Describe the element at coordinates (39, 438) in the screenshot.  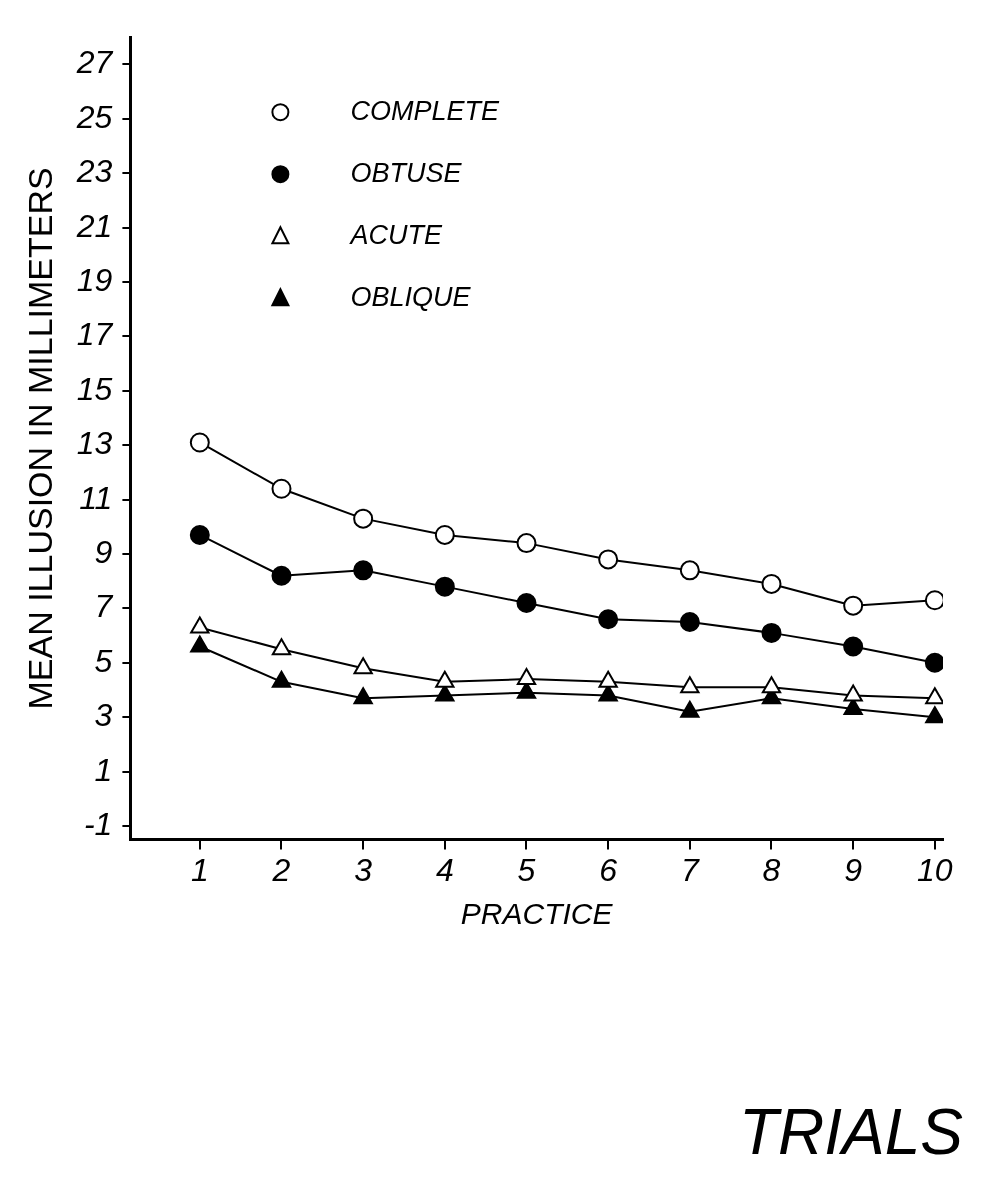
I see `y-axis-title: MEAN ILLUSION IN MILLIMETERS` at that location.